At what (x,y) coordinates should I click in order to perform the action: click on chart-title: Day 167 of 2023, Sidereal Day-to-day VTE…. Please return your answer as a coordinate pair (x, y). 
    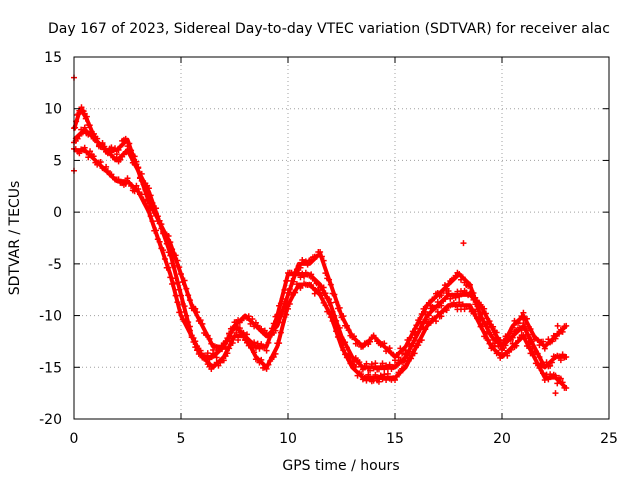
    Looking at the image, I should click on (329, 29).